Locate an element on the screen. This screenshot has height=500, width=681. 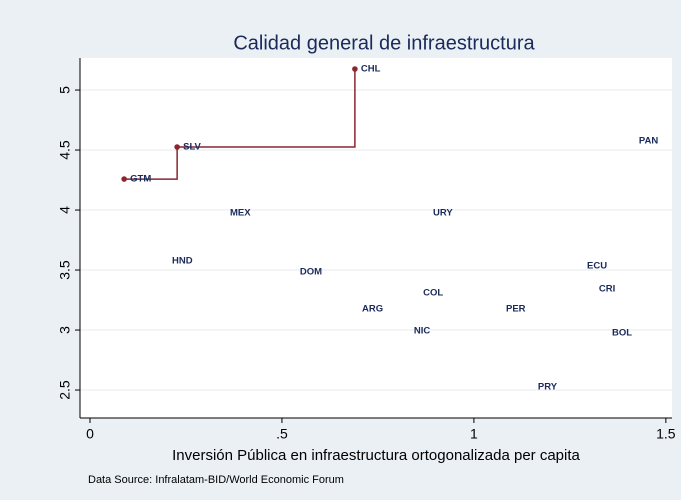
point-label: ECU is located at coordinates (597, 266).